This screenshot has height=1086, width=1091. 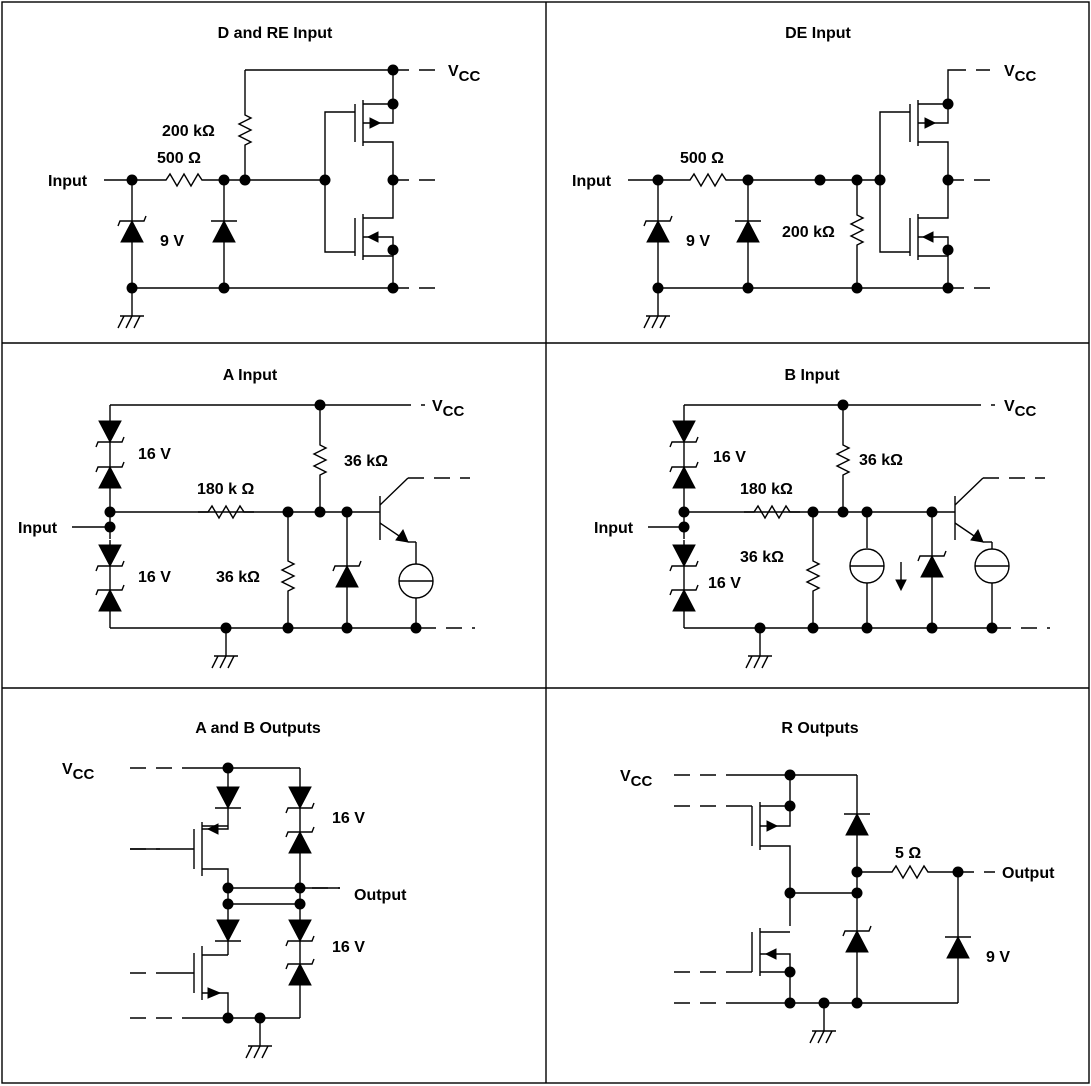 What do you see at coordinates (766, 489) in the screenshot?
I see `resistor-label: 180 kΩ` at bounding box center [766, 489].